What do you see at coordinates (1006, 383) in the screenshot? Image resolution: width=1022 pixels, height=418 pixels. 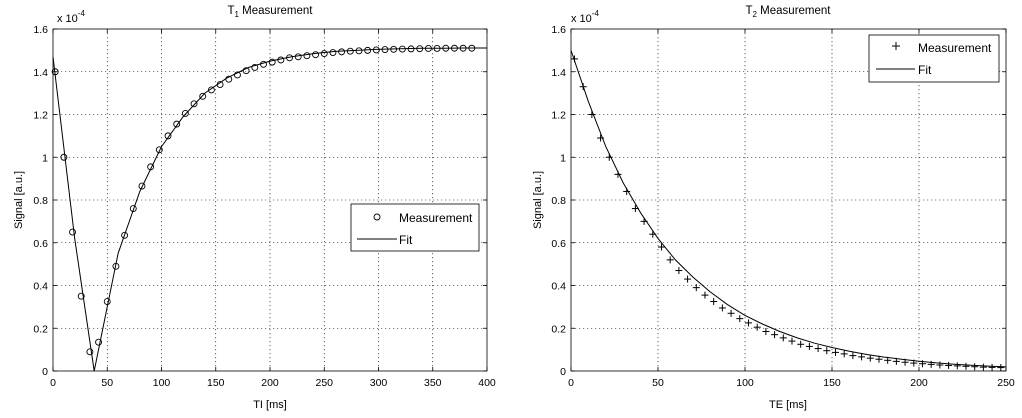 I see `t2-x-tick-label: 250` at bounding box center [1006, 383].